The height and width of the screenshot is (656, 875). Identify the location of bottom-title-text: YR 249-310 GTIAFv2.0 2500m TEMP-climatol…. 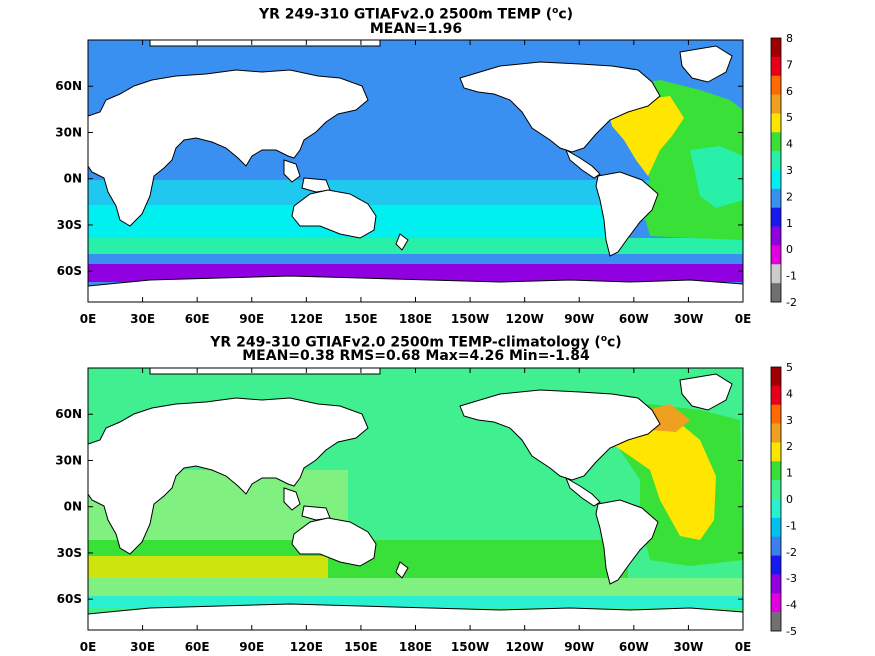
(405, 342).